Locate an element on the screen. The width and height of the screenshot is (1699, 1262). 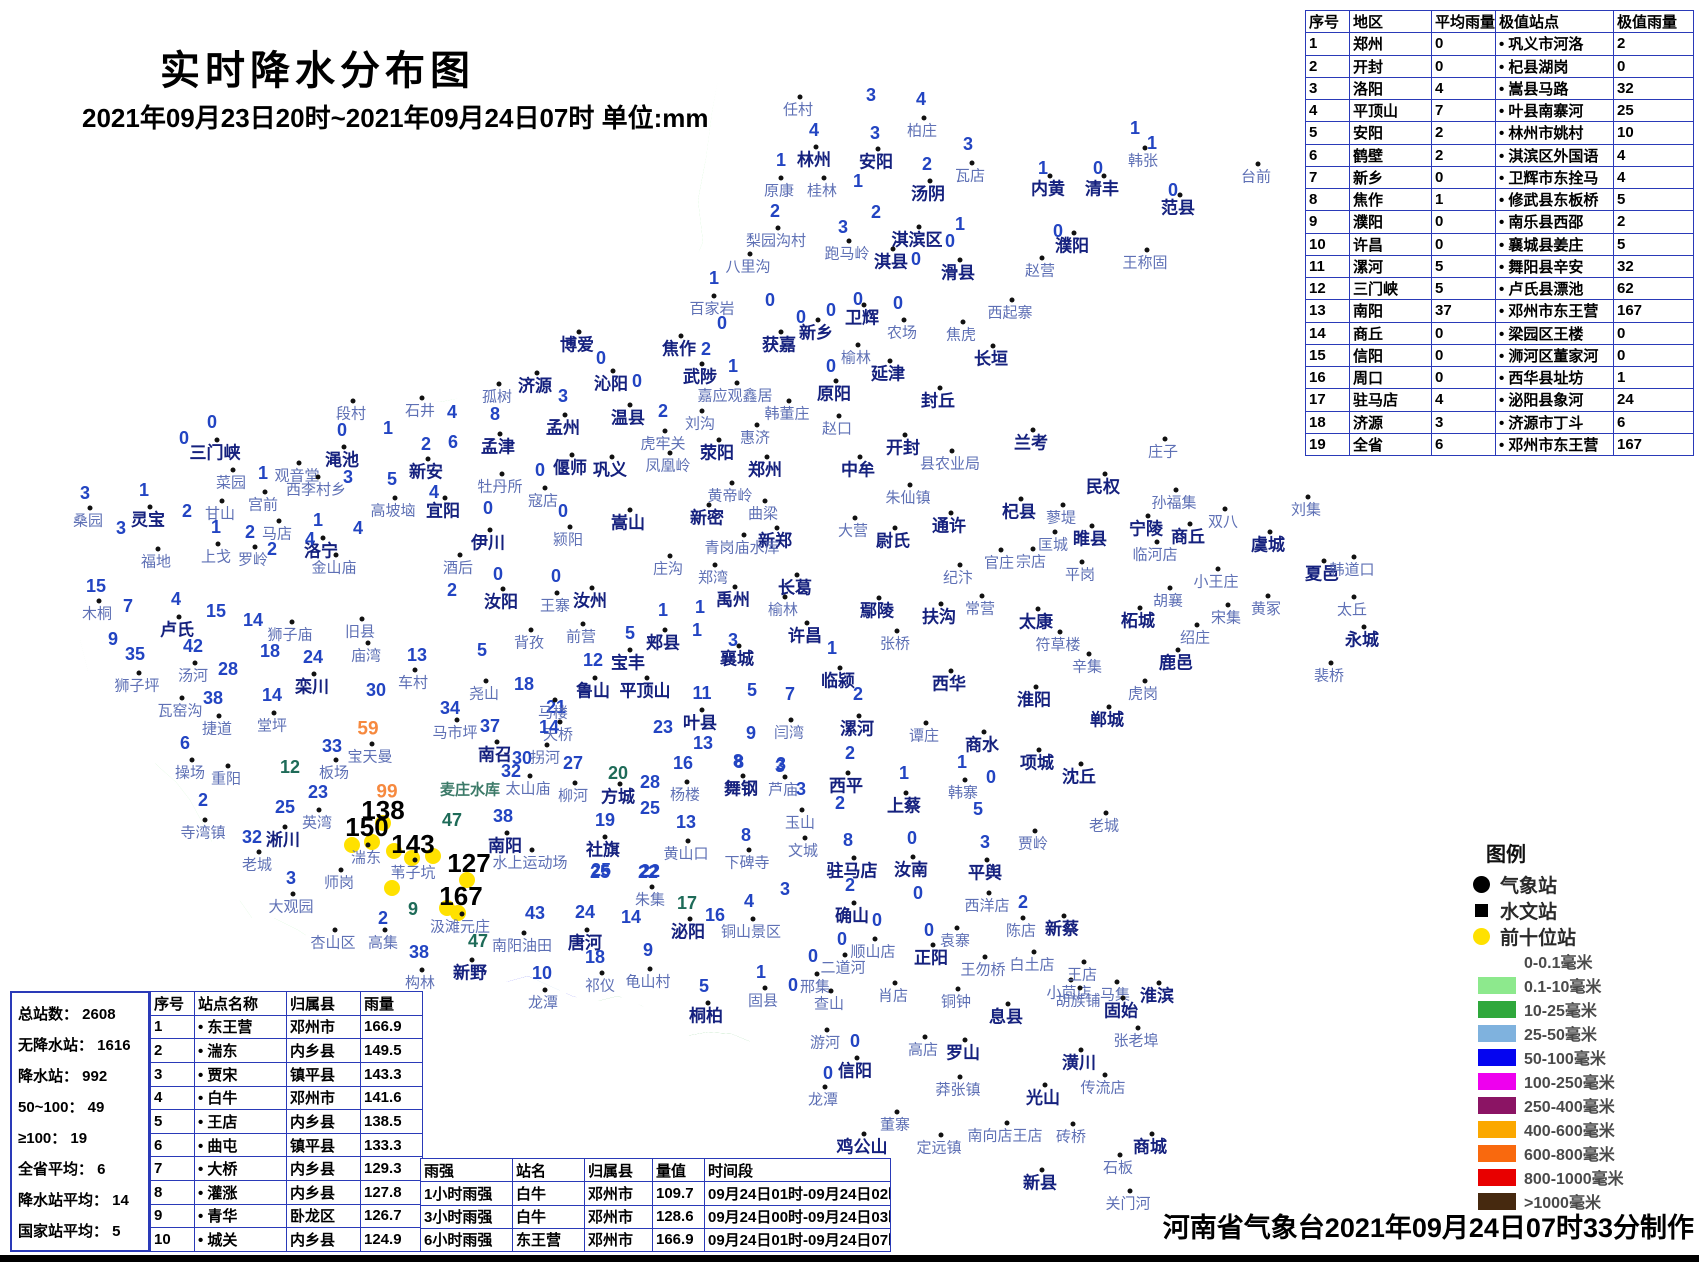
credit-text: 河南省气象台2021年09月24日07时33分制作 is located at coordinates (1428, 1228).